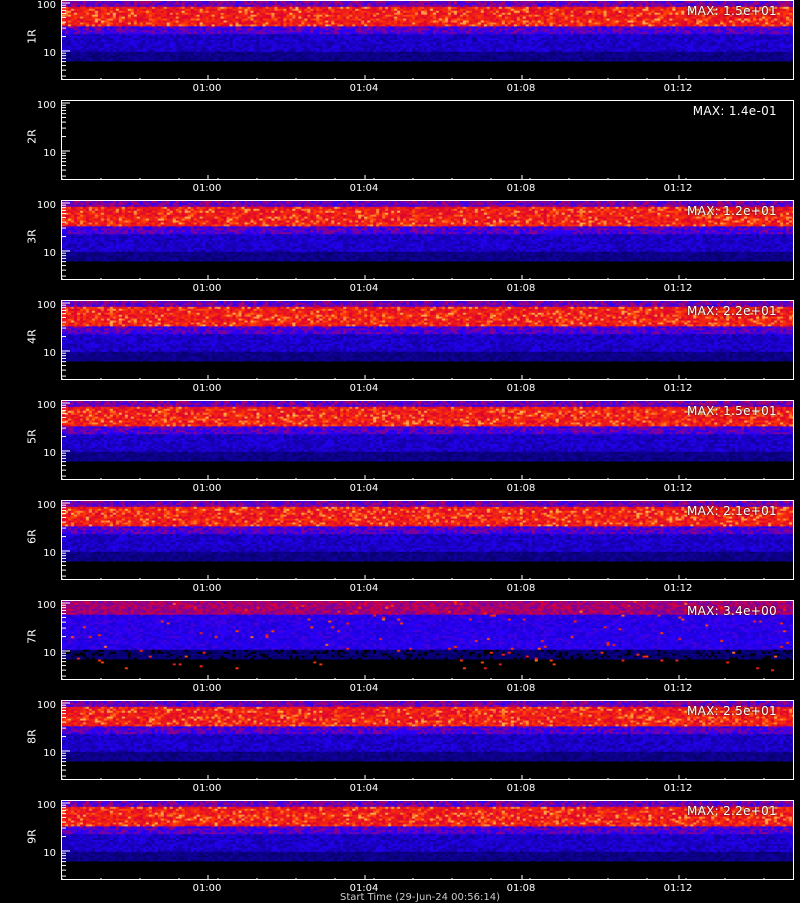 This screenshot has width=800, height=903. I want to click on panel-name-label: 7R, so click(32, 636).